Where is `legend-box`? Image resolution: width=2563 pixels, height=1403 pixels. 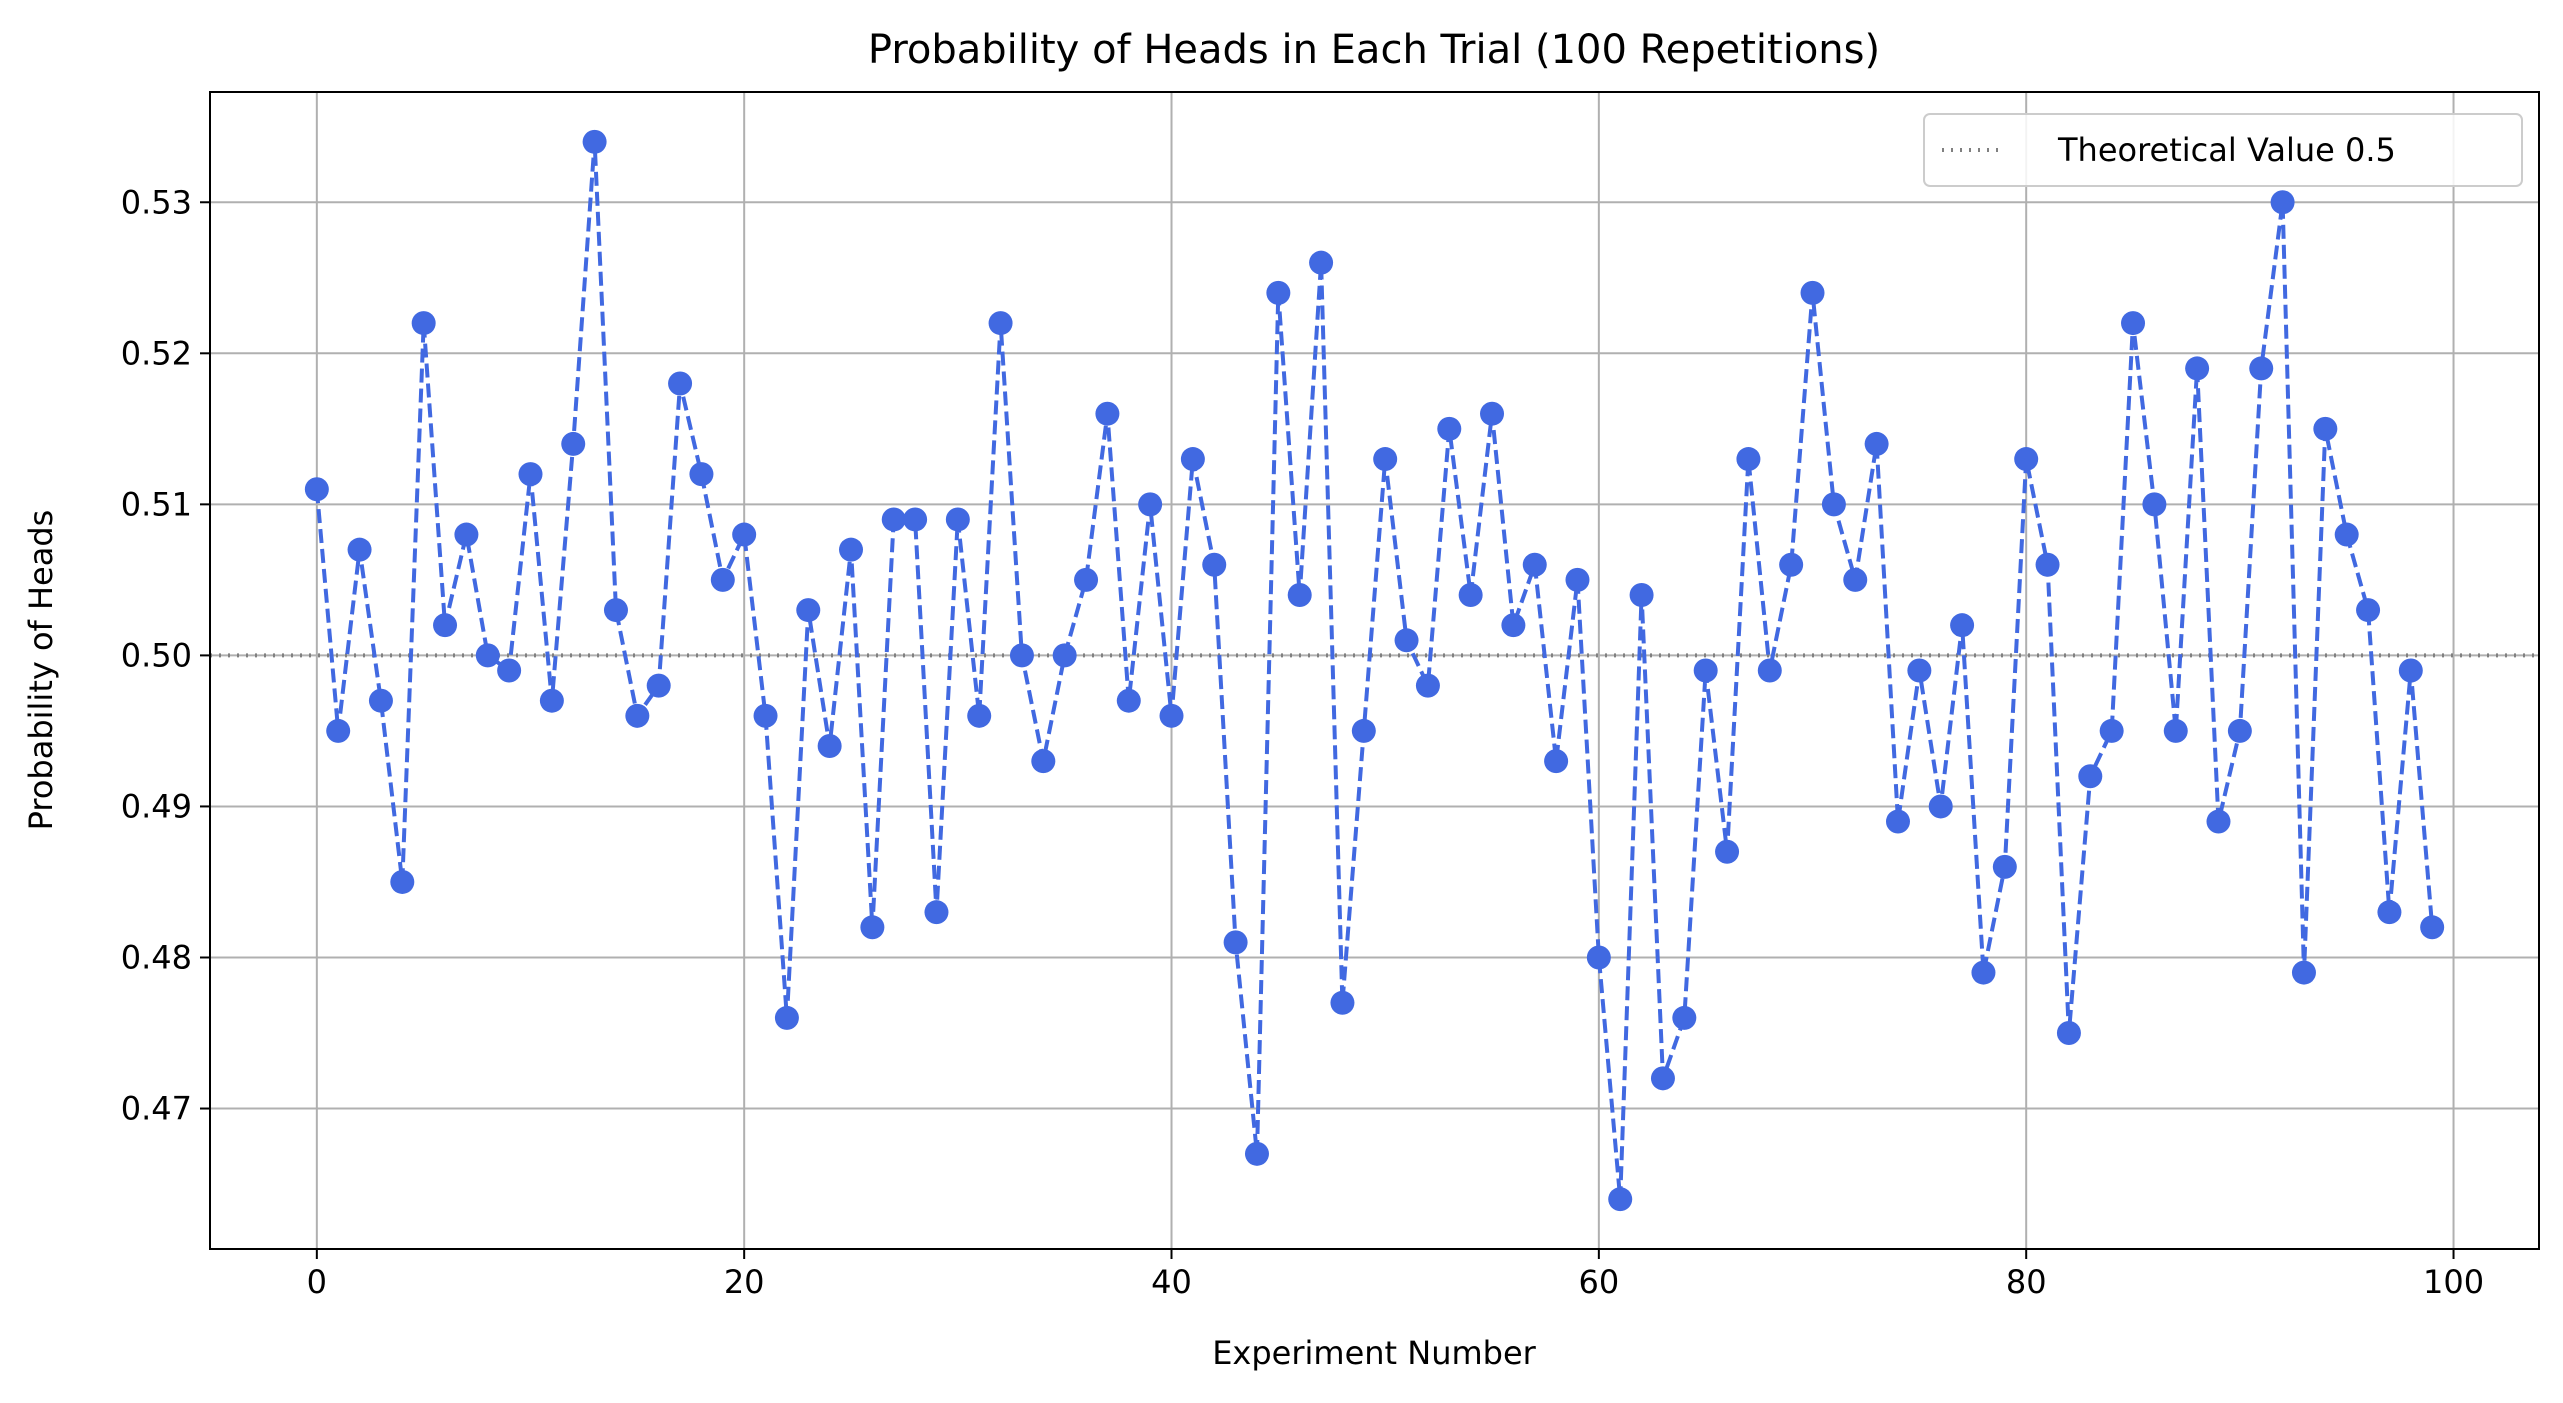 legend-box is located at coordinates (2223, 150).